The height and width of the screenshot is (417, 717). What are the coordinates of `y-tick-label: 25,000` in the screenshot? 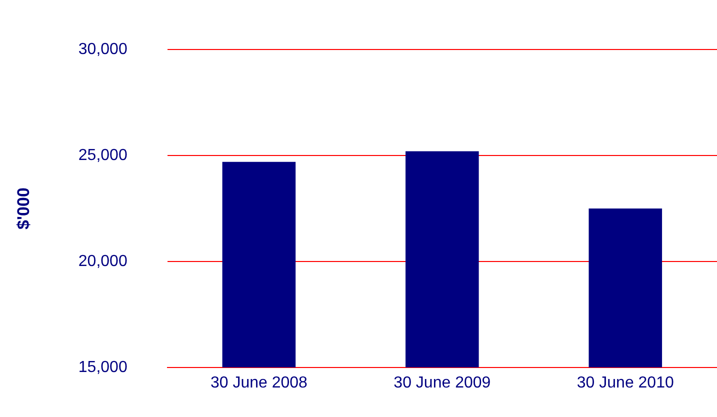 It's located at (103, 155).